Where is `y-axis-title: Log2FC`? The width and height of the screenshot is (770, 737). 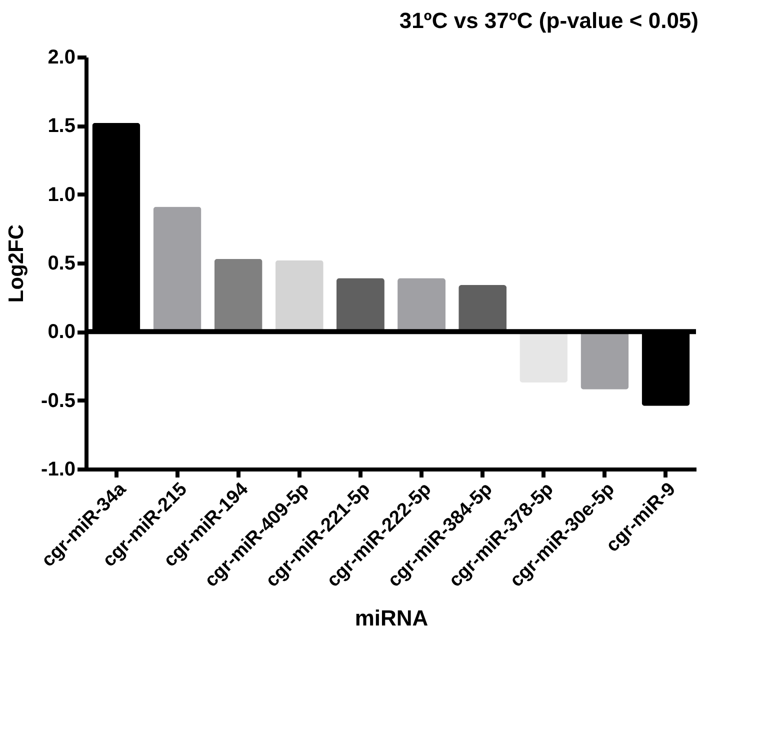
y-axis-title: Log2FC is located at coordinates (16, 263).